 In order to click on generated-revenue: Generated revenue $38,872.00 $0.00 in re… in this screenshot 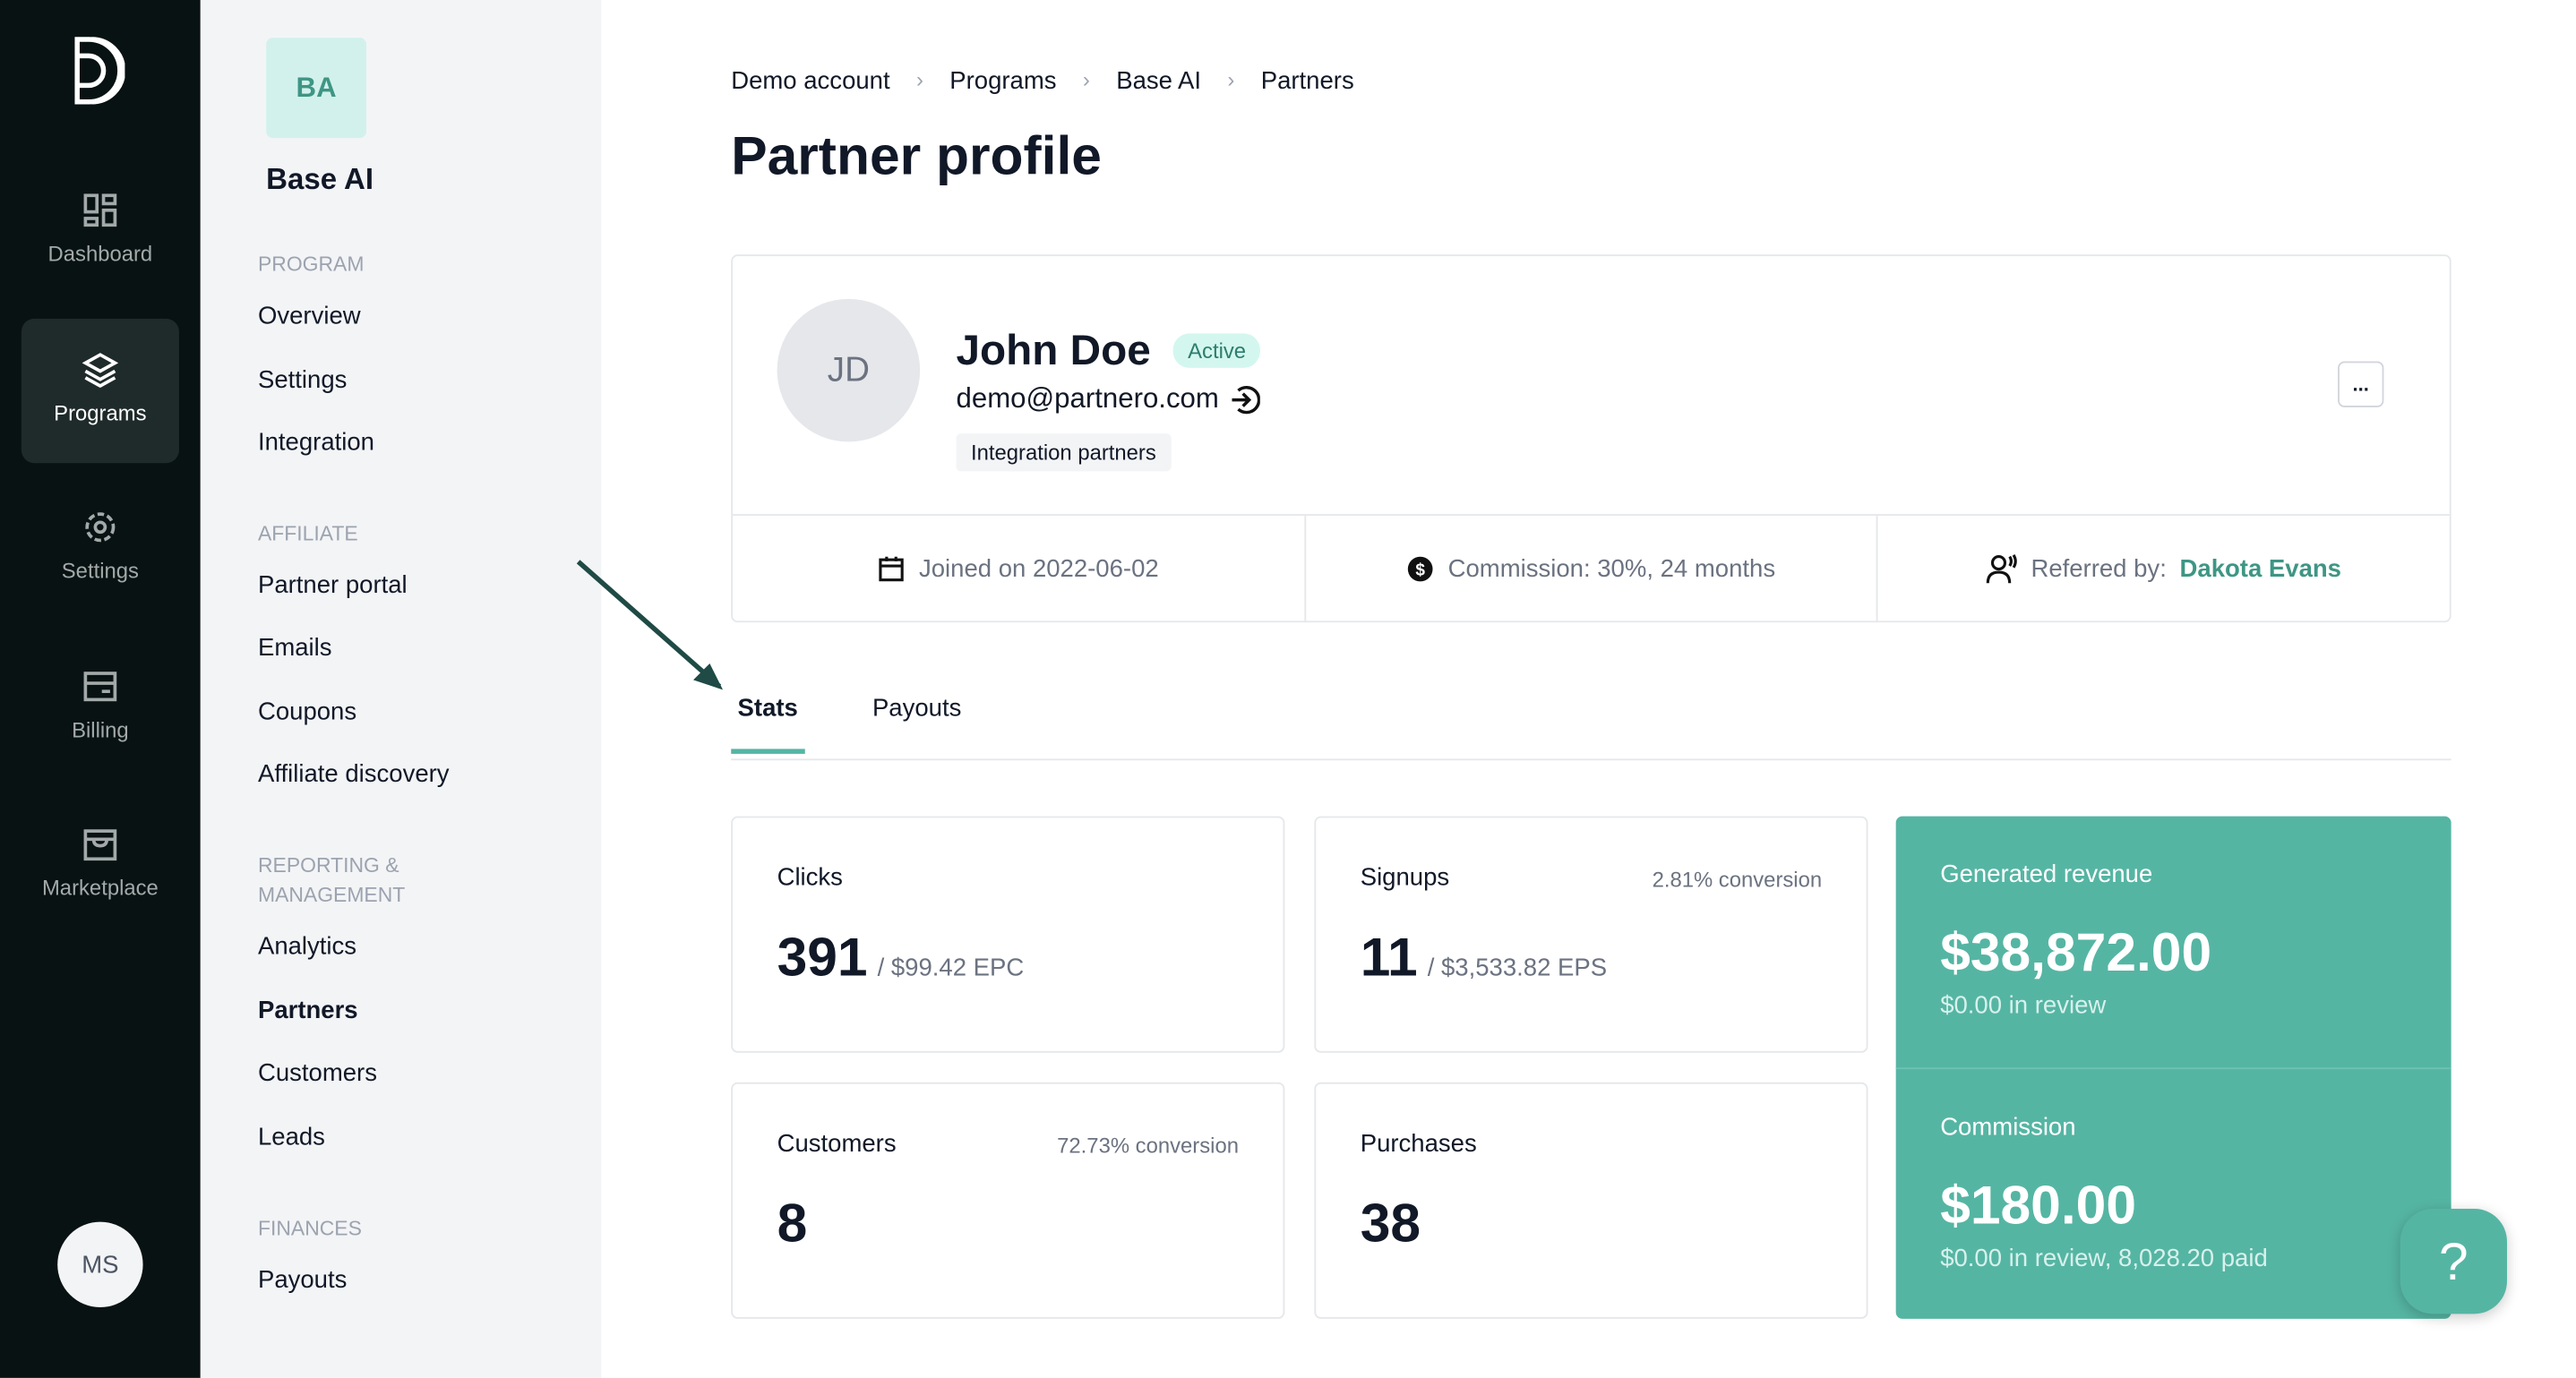, I will do `click(2173, 942)`.